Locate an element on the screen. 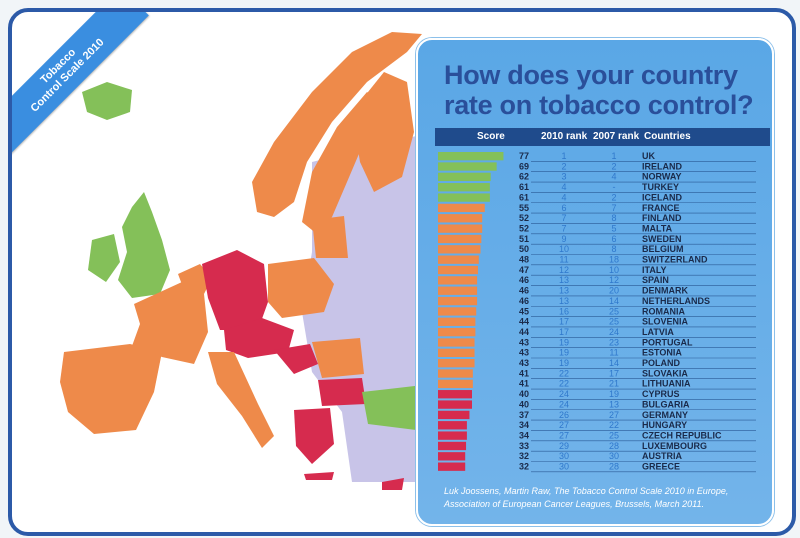  rank-2007-label: 6 is located at coordinates (613, 239).